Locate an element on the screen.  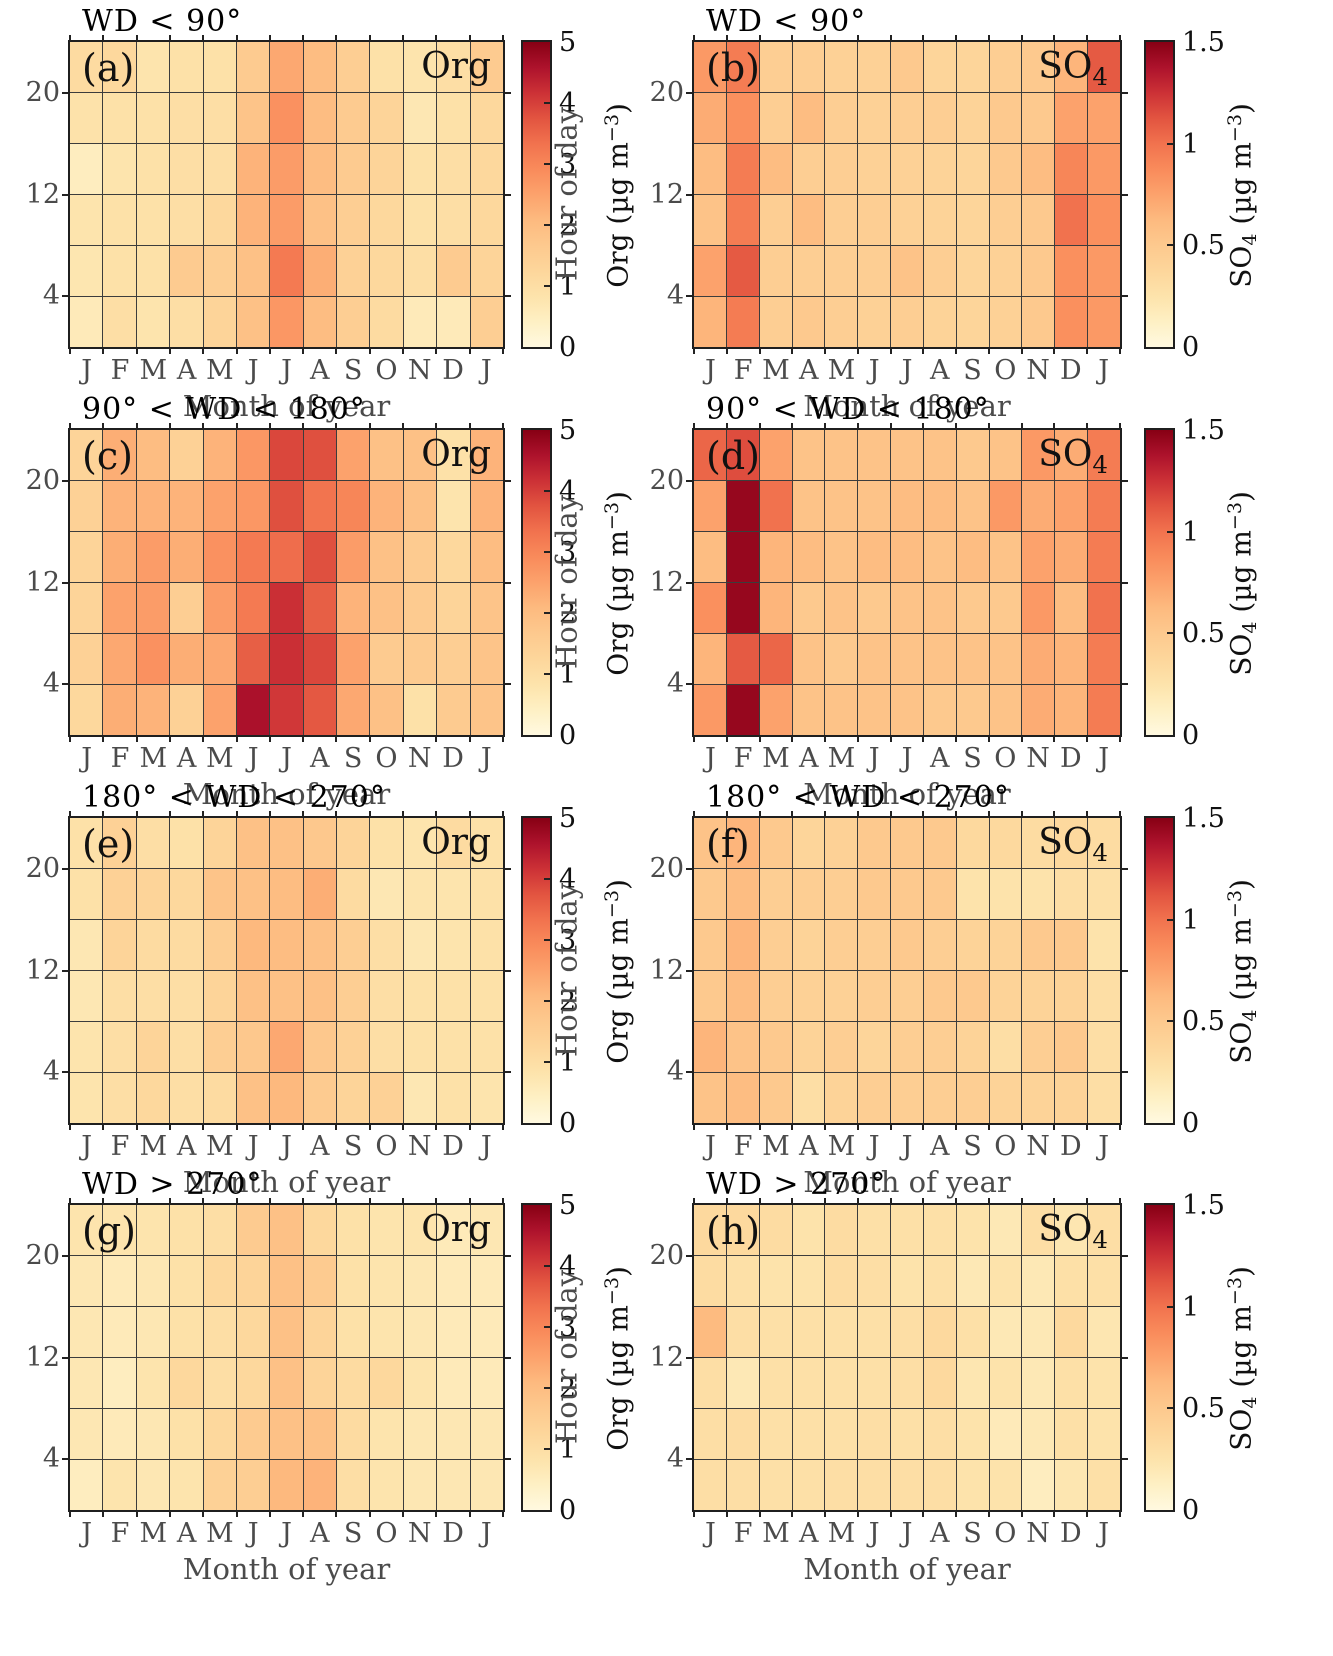
y-tick-label: 12 is located at coordinates (666, 194).